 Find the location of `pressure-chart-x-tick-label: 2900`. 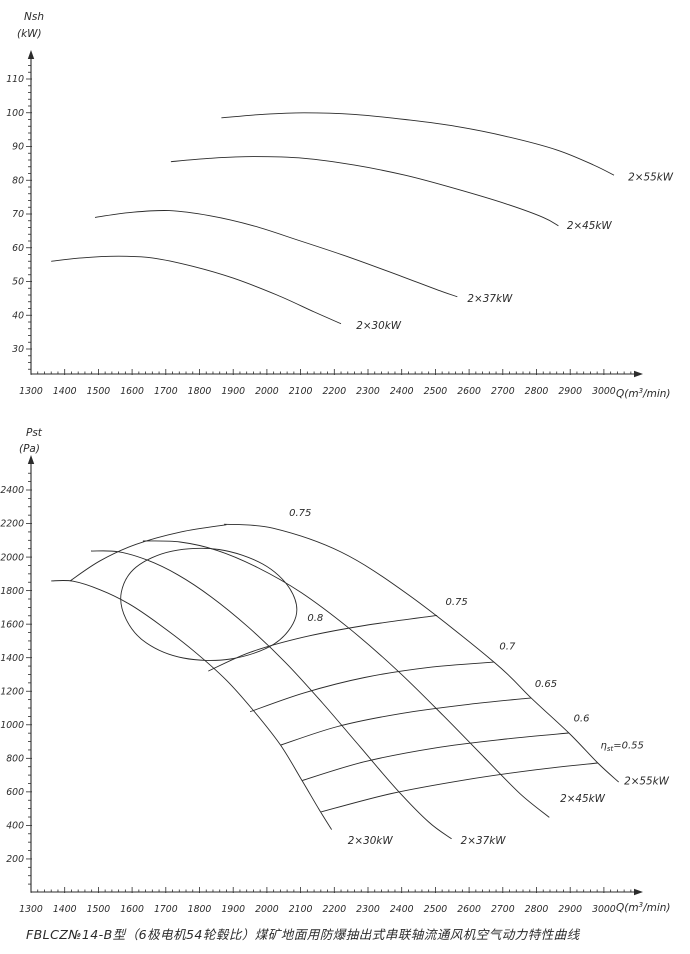

pressure-chart-x-tick-label: 2900 is located at coordinates (570, 909).